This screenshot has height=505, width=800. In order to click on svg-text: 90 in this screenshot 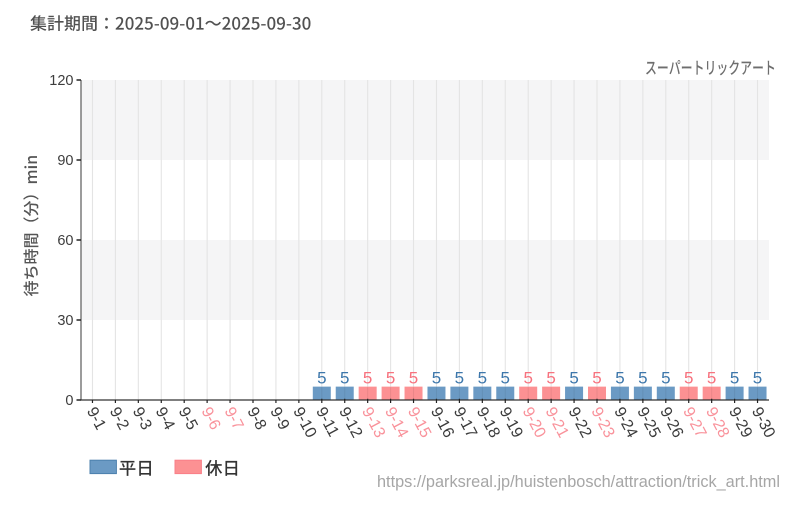, I will do `click(65, 161)`.